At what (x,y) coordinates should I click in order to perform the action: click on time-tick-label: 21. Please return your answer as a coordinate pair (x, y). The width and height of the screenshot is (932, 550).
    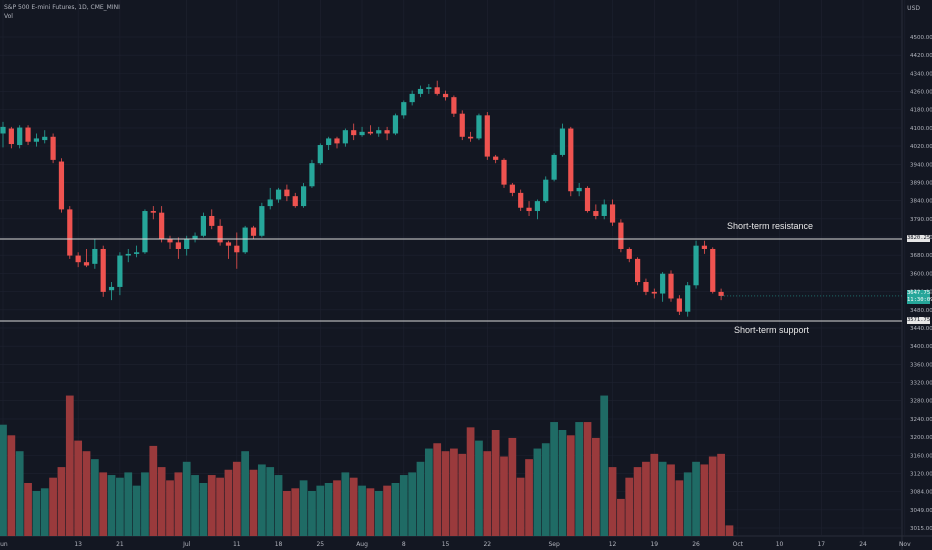
    Looking at the image, I should click on (120, 544).